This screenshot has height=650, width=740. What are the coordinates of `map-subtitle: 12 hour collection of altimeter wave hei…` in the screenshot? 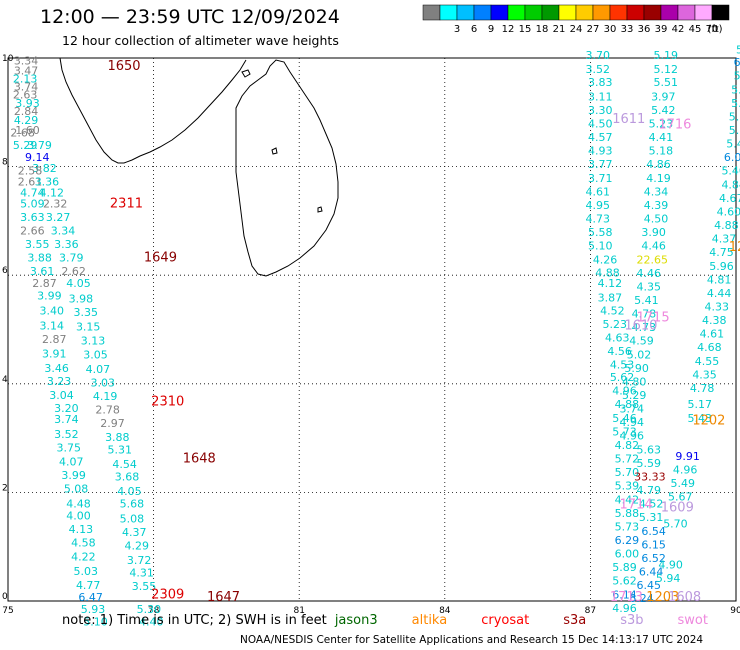 It's located at (200, 40).